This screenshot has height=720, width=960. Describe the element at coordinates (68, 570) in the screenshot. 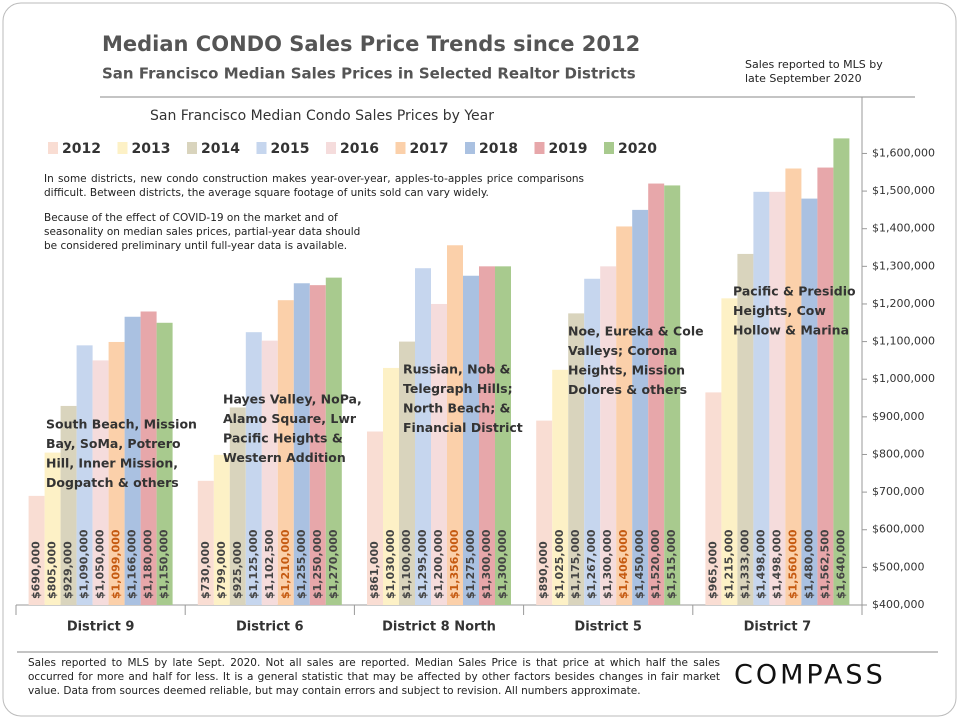

I see `value-label: $929,000` at that location.